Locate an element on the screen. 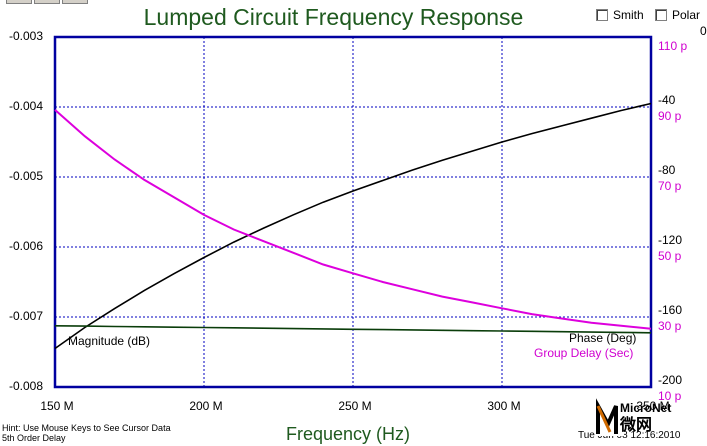 The height and width of the screenshot is (446, 707). x-axis-tick: 150 M is located at coordinates (57, 406).